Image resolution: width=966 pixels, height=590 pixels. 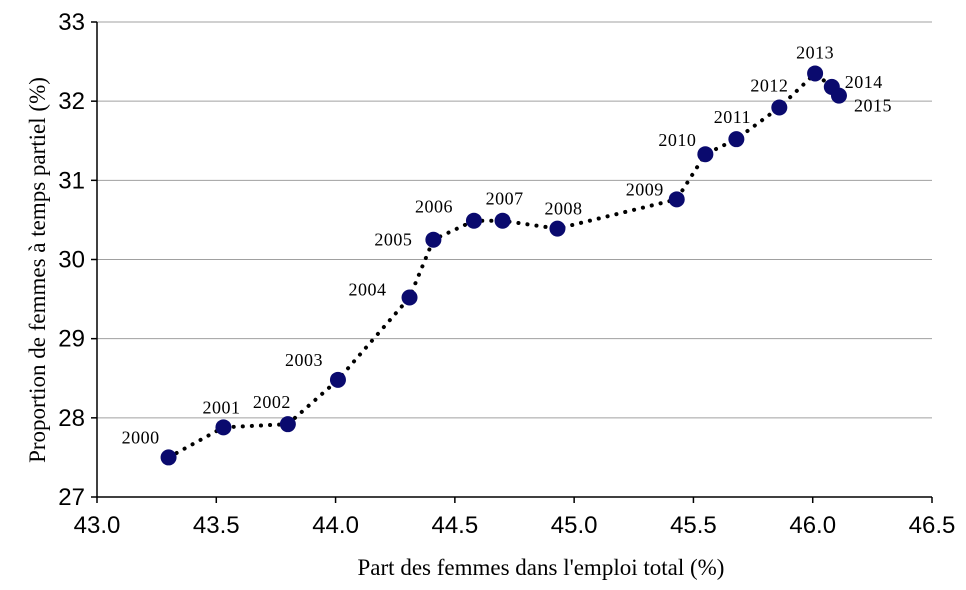 What do you see at coordinates (541, 567) in the screenshot?
I see `x-axis-title: Part des femmes dans l'emploi total (%)` at bounding box center [541, 567].